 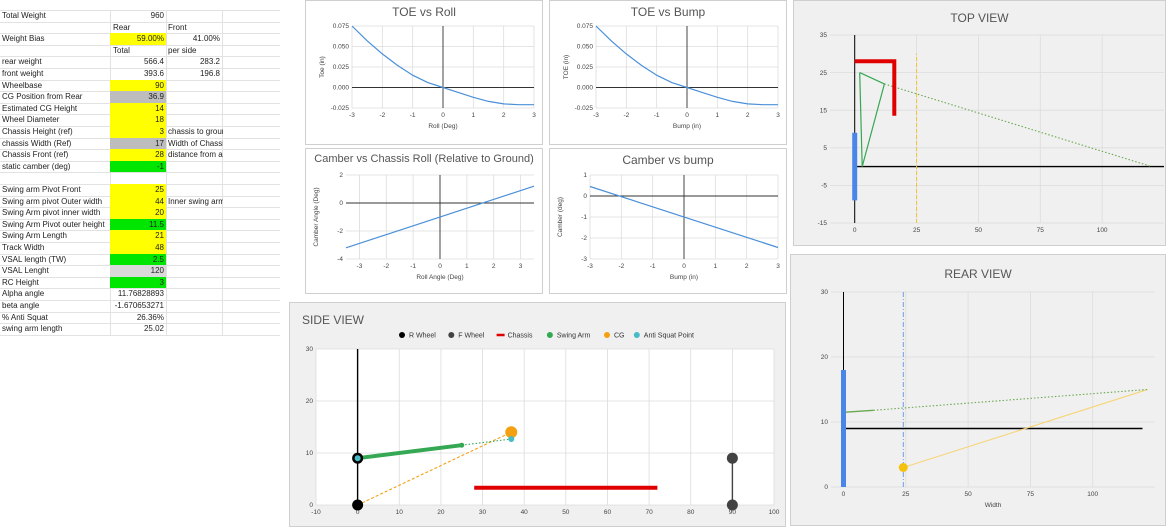 I want to click on param-label: Wheel Diameter, so click(x=31, y=120).